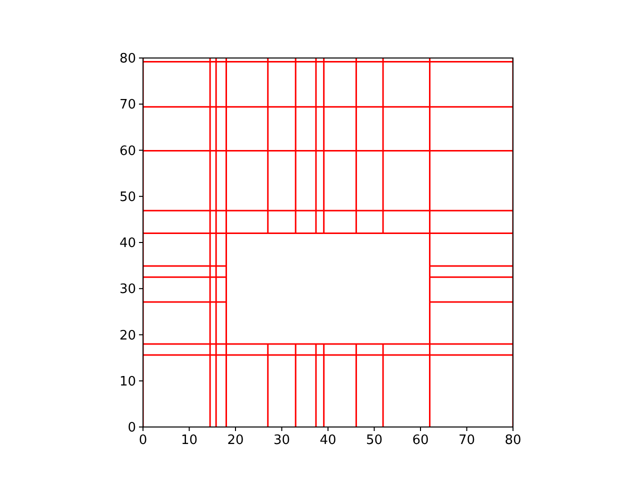 The width and height of the screenshot is (640, 480). I want to click on y-tick-label: 60, so click(127, 151).